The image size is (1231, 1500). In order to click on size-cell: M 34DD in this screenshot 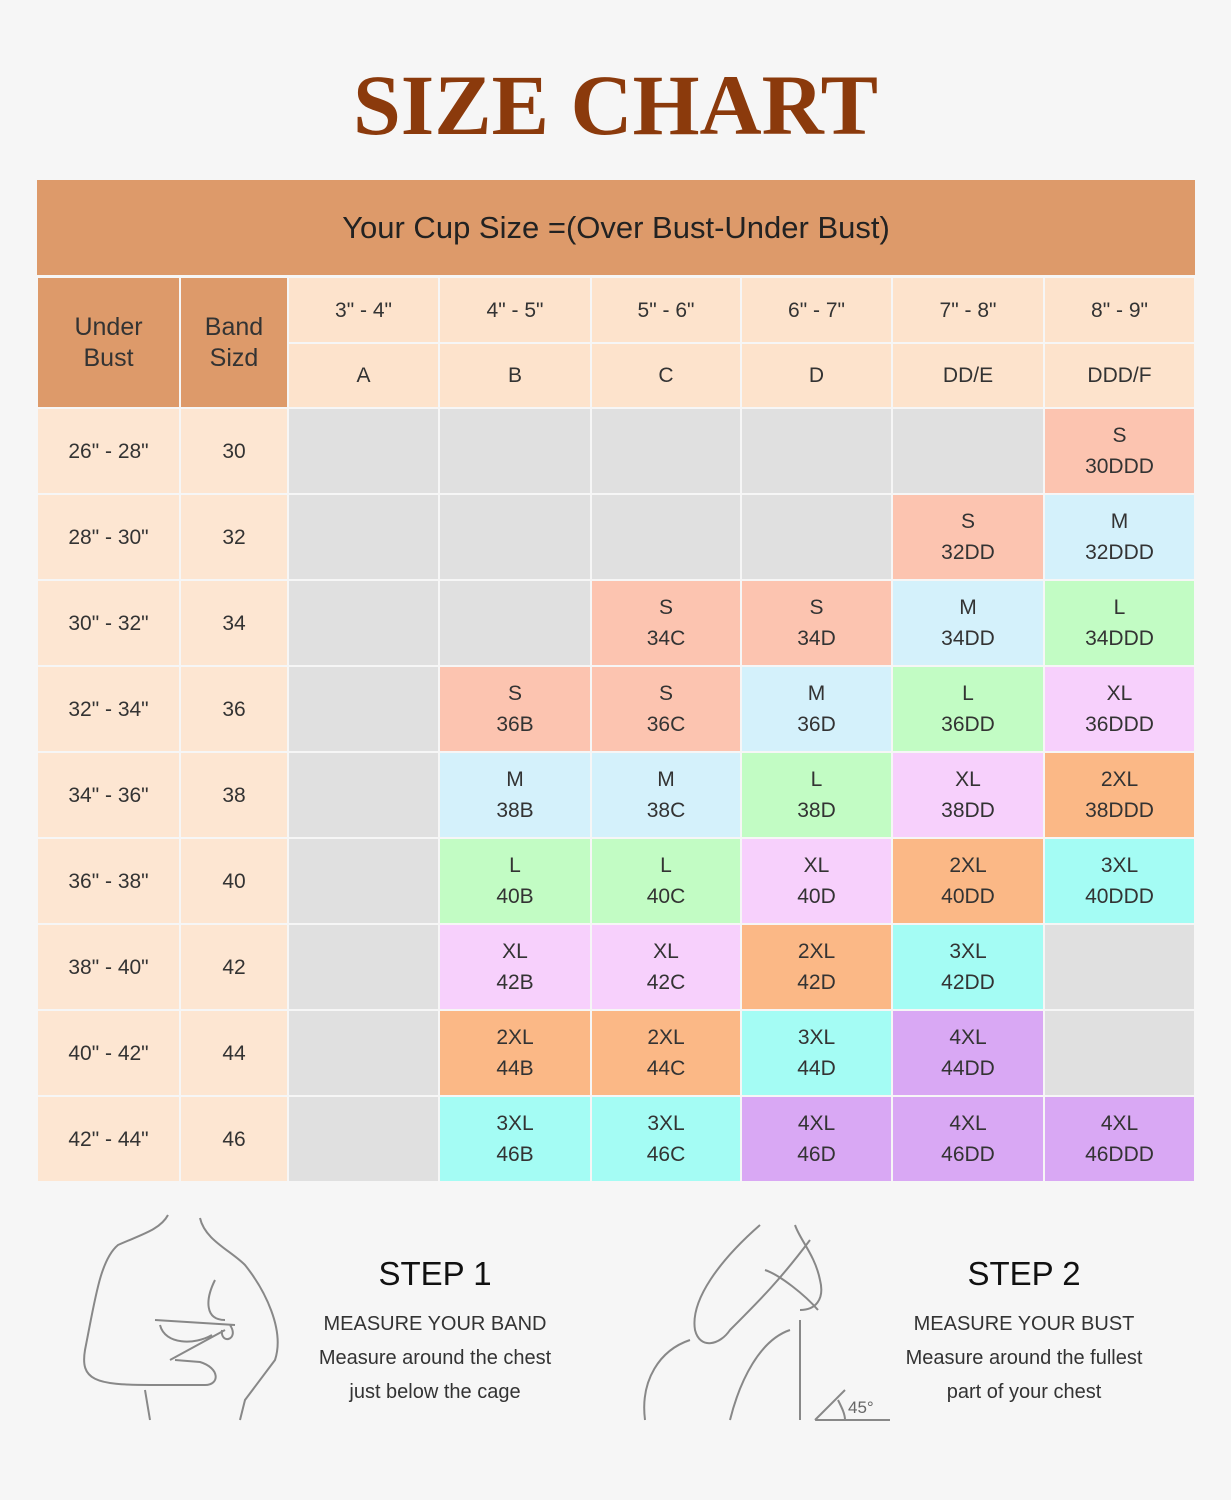, I will do `click(968, 623)`.